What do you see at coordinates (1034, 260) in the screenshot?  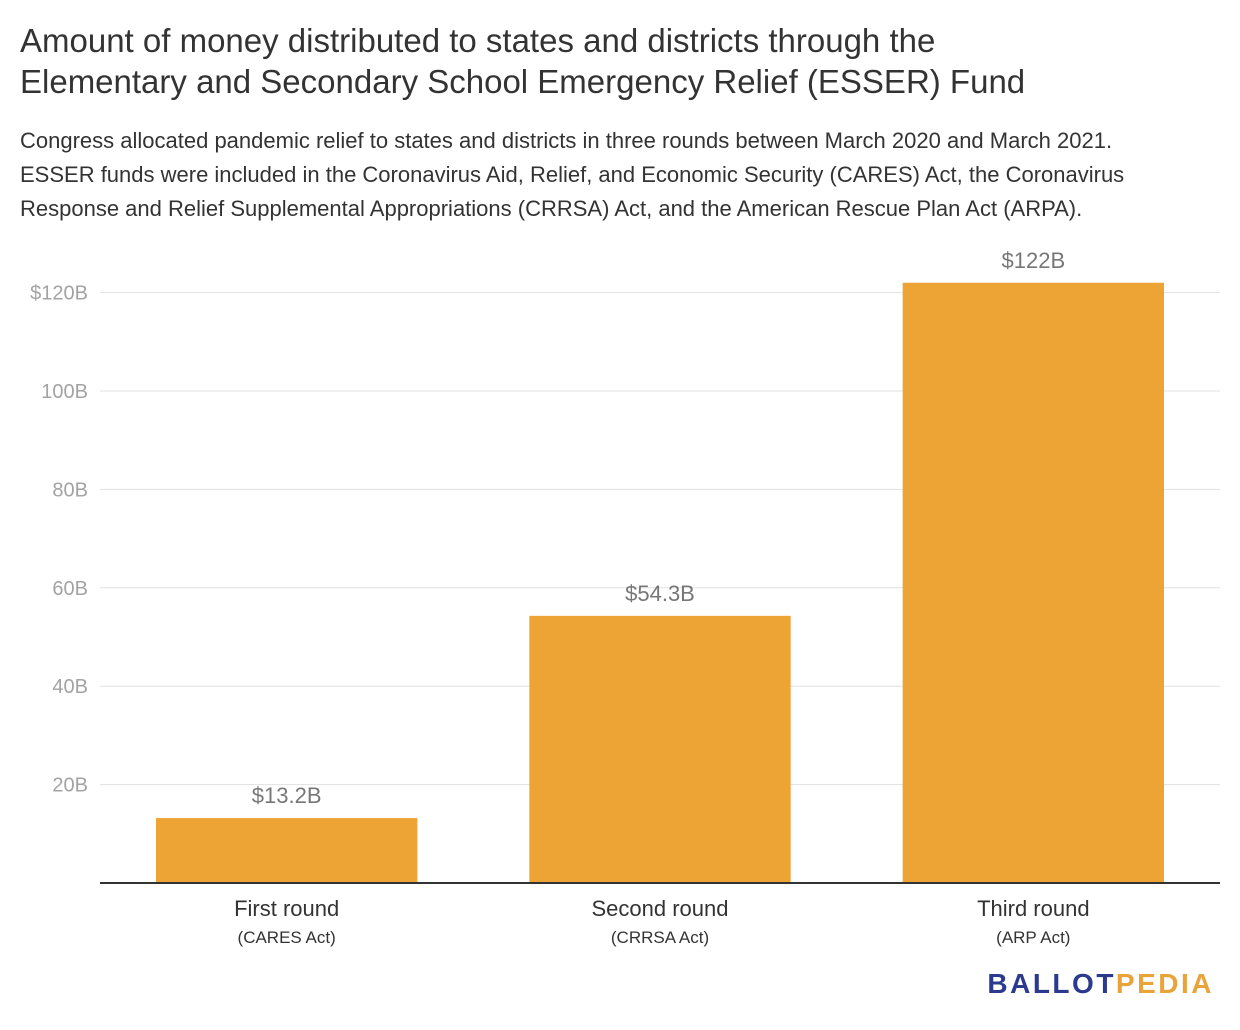 I see `bar-data-label: $122B` at bounding box center [1034, 260].